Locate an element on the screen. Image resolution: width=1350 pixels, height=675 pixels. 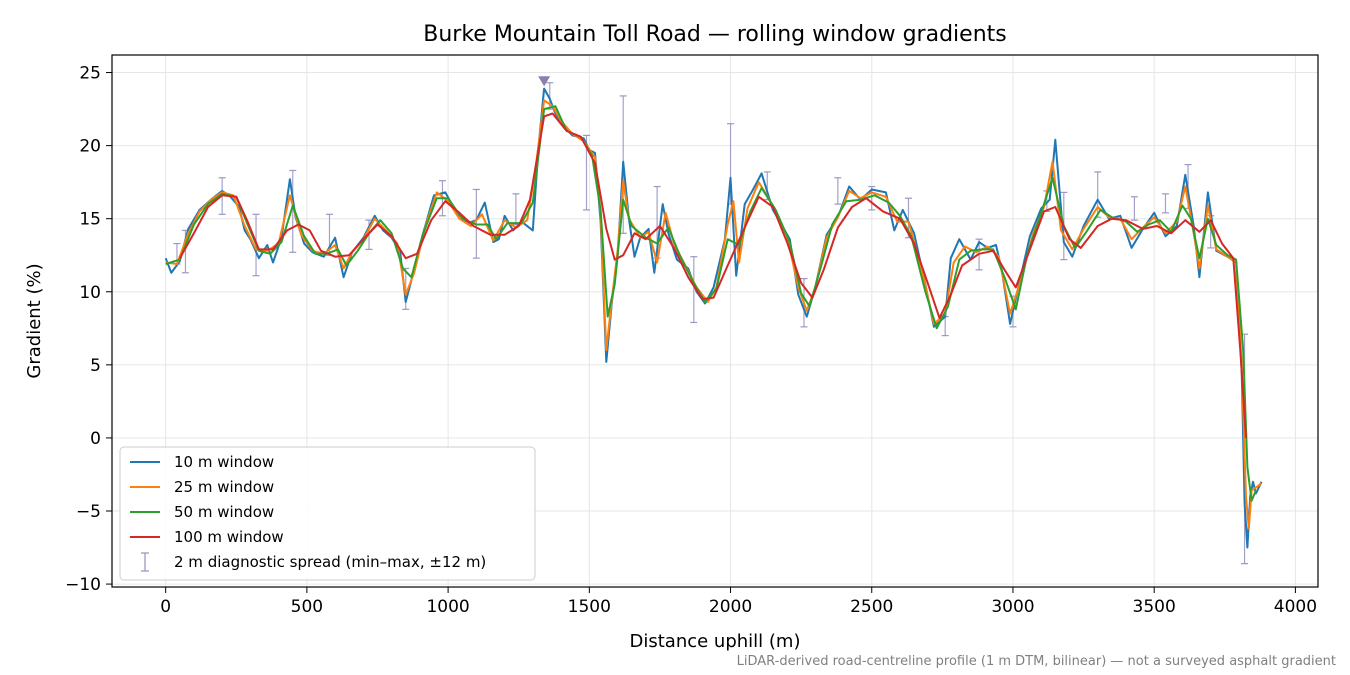
x-tick-label: 500 is located at coordinates (307, 607).